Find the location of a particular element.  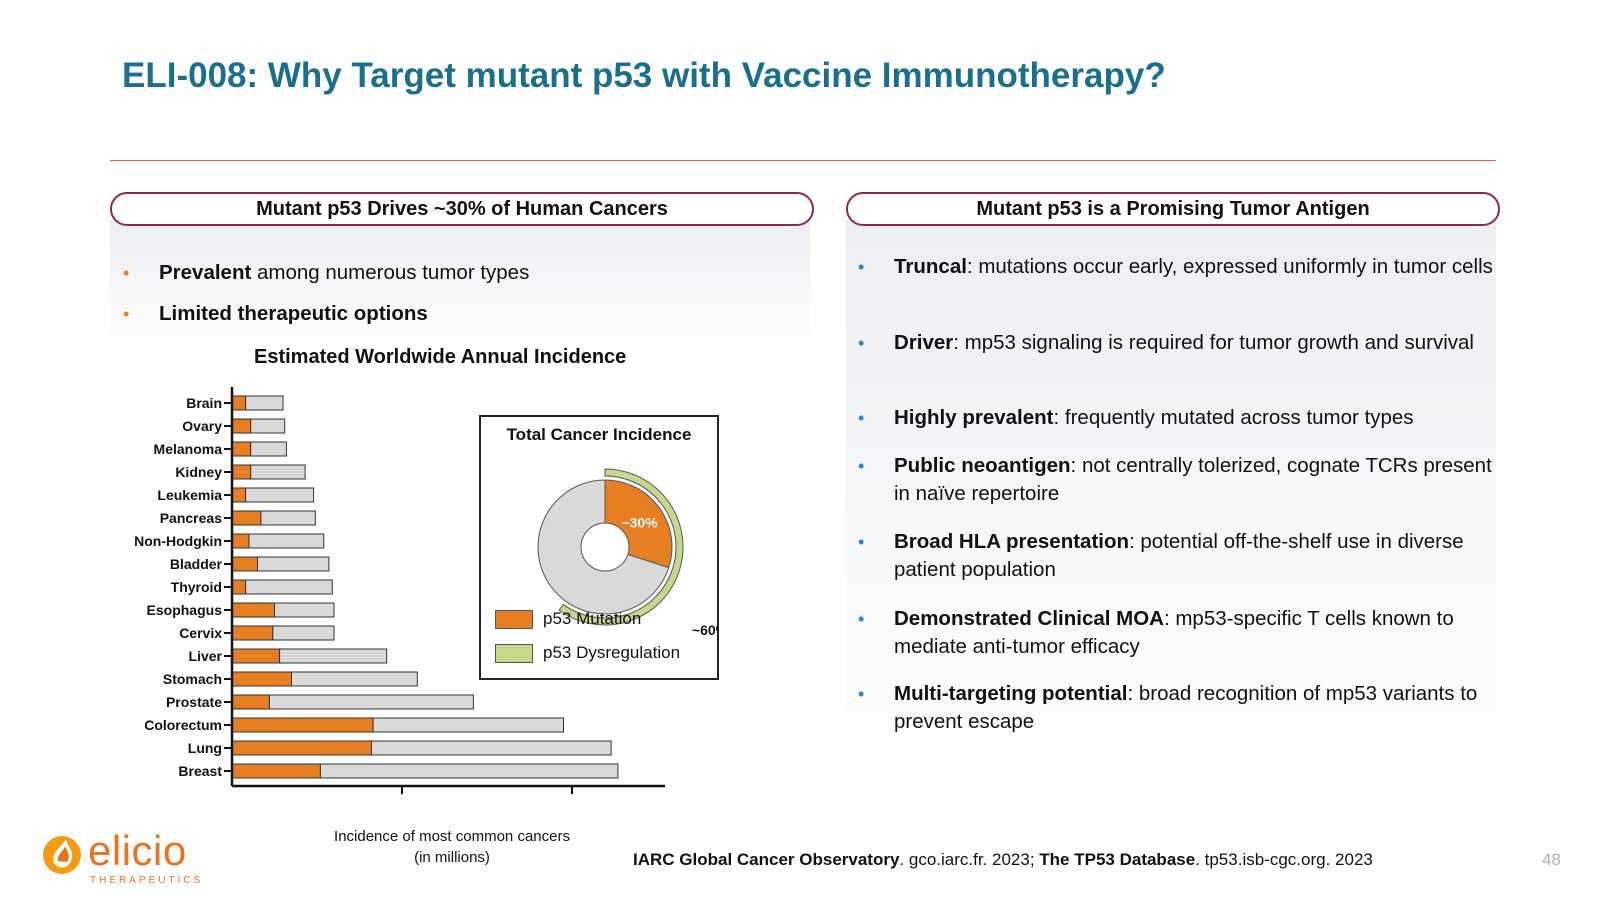

y-tick-label: Bladder is located at coordinates (196, 564).